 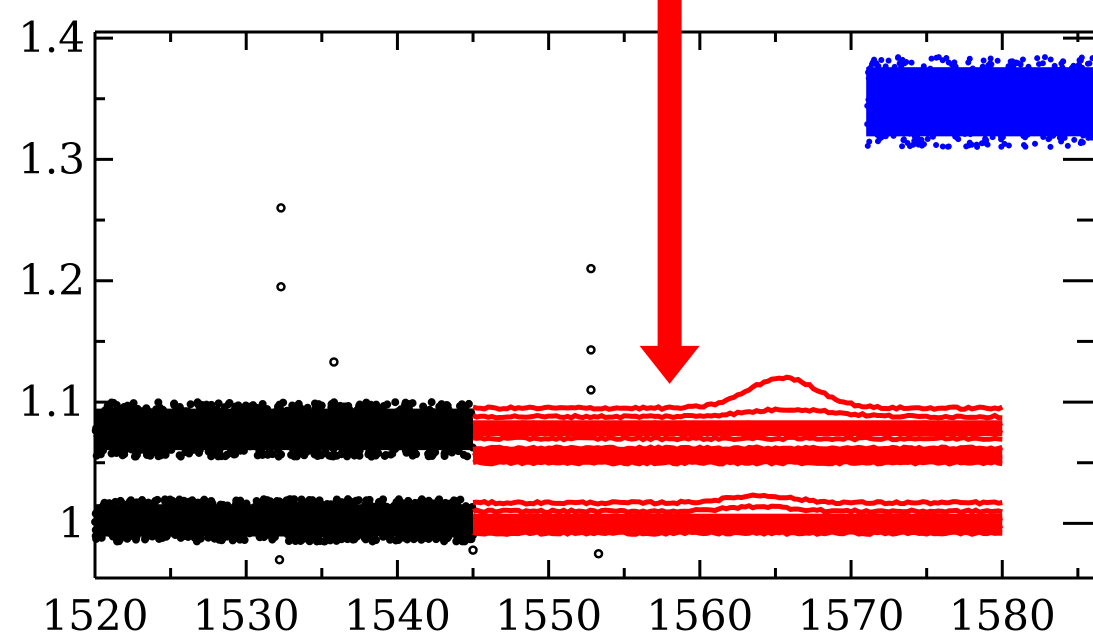 I want to click on y-tick-label: 1.1, so click(x=51, y=401).